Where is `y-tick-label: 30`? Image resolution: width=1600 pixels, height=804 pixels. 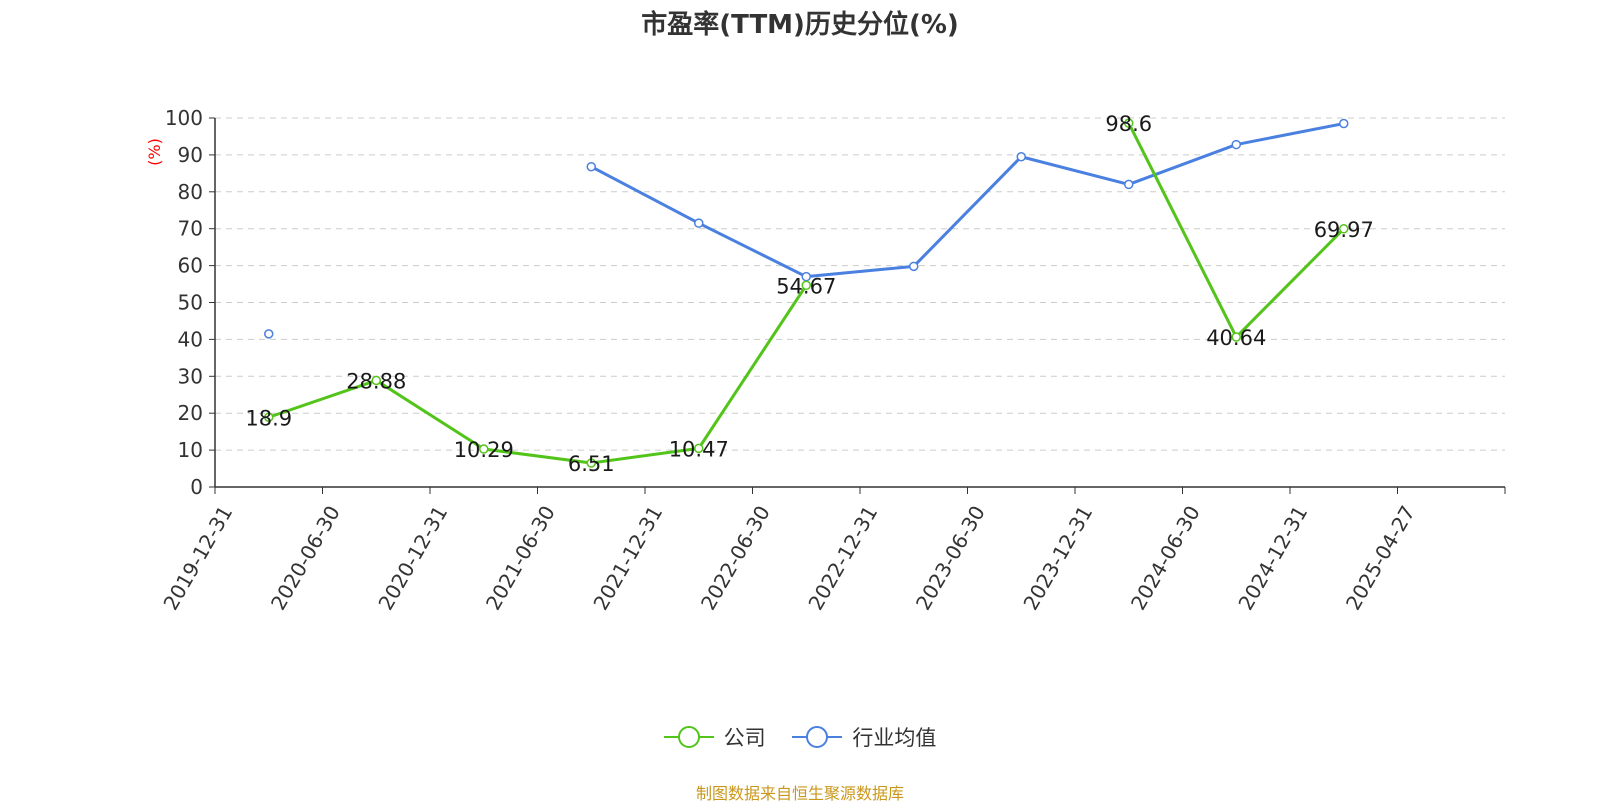 y-tick-label: 30 is located at coordinates (190, 376).